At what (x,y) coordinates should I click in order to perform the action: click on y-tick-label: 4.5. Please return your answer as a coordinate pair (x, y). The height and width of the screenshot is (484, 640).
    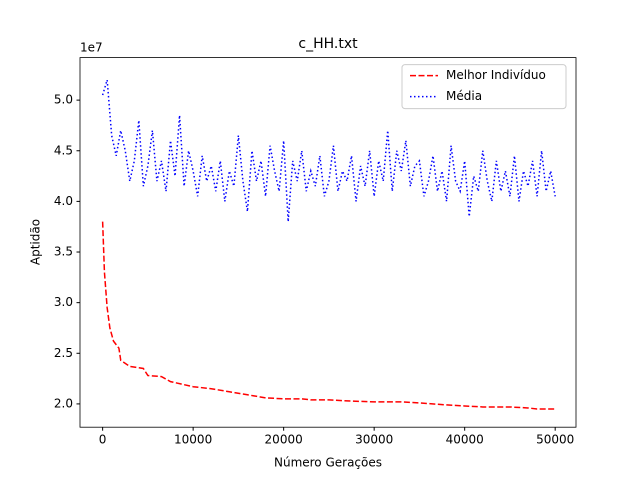
    Looking at the image, I should click on (63, 150).